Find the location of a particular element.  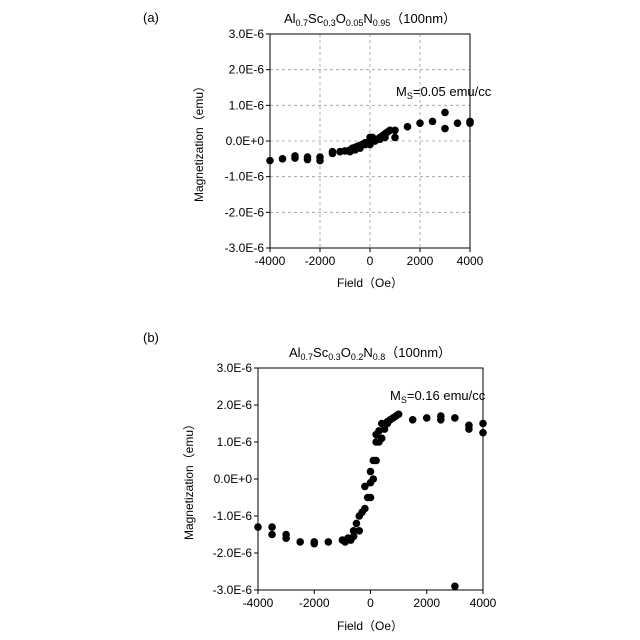

panel-label: (a) is located at coordinates (151, 17).